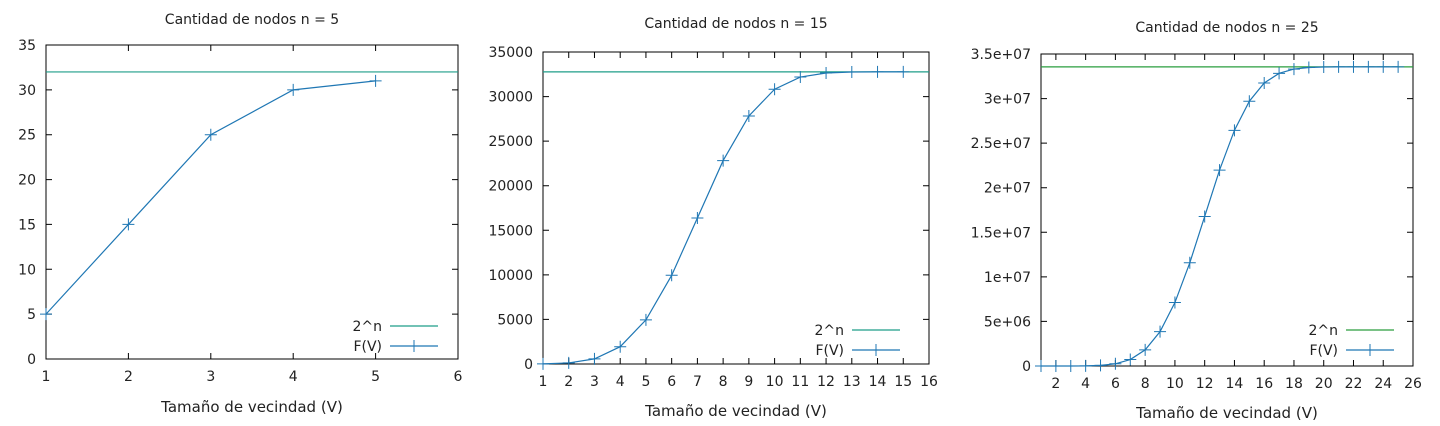 The width and height of the screenshot is (1440, 426). Describe the element at coordinates (1413, 384) in the screenshot. I see `x-tick-label: 26` at that location.